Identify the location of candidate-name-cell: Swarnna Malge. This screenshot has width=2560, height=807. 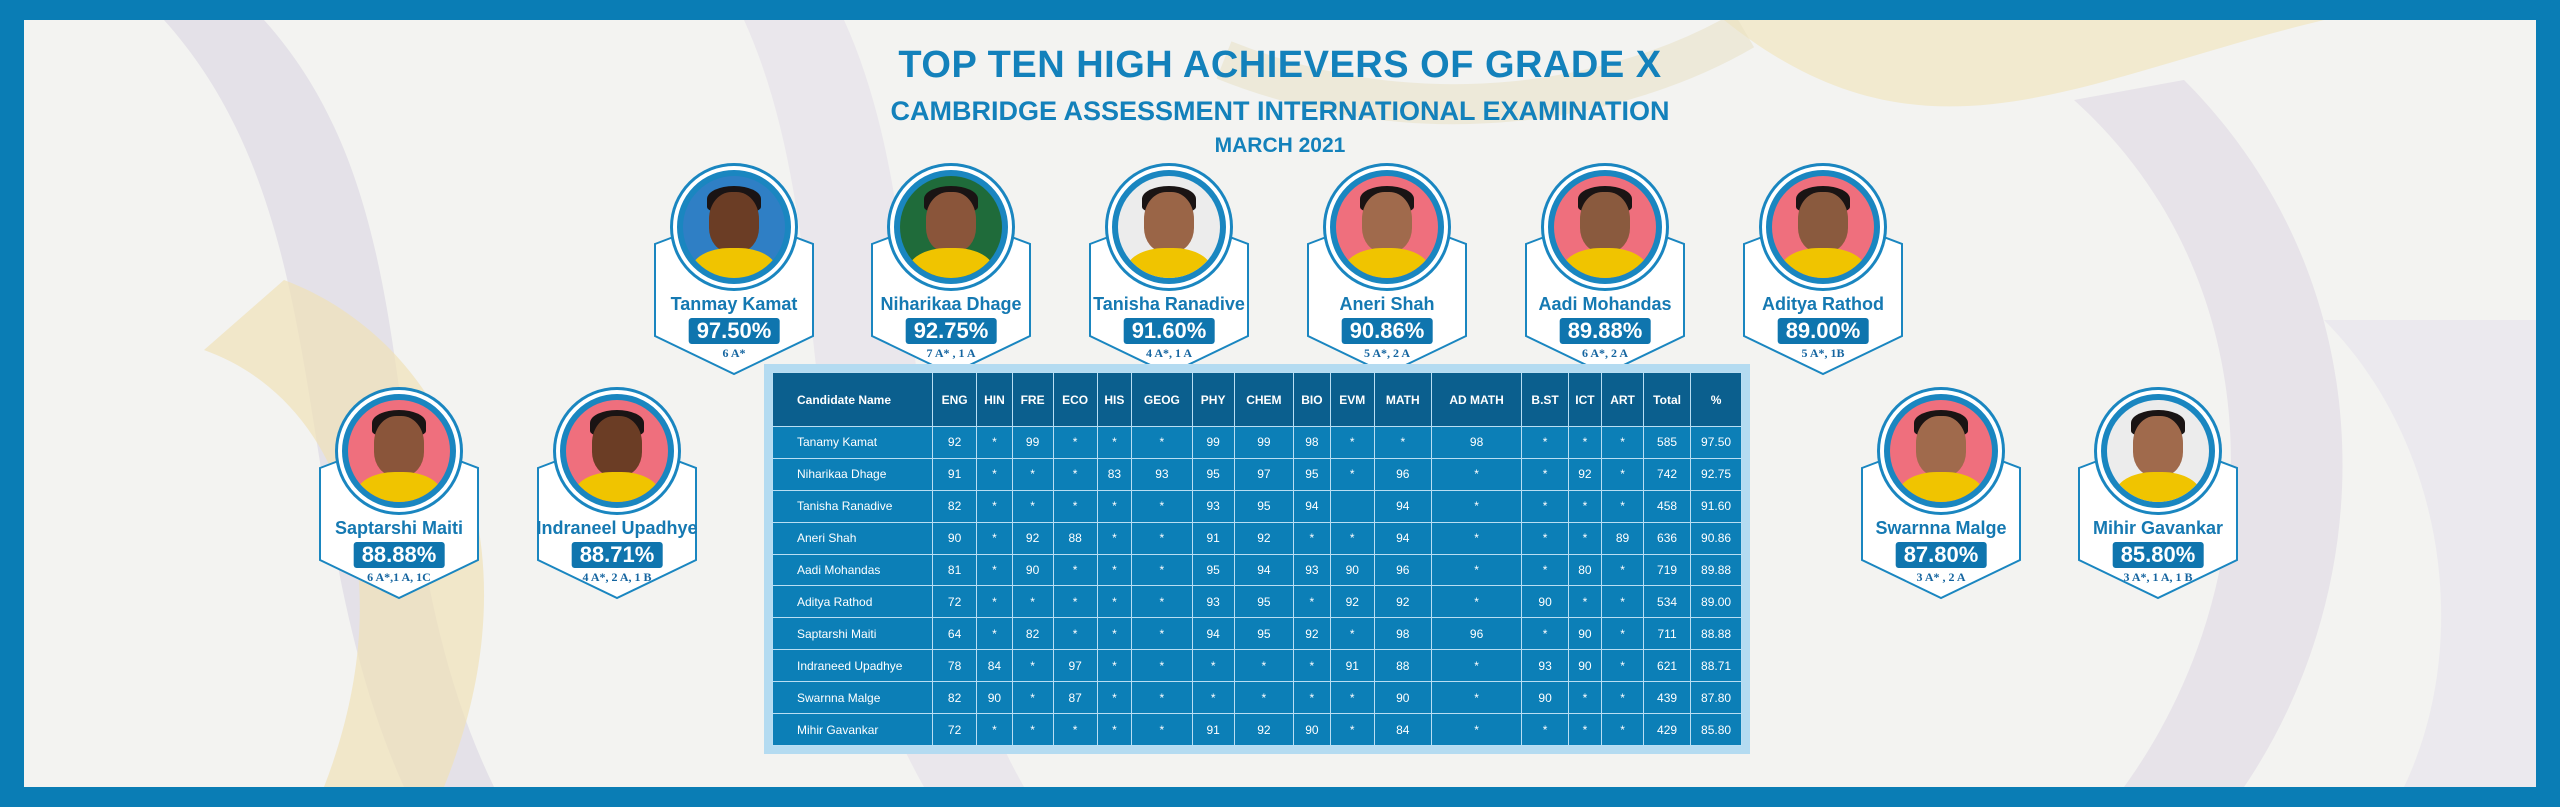
(852, 698).